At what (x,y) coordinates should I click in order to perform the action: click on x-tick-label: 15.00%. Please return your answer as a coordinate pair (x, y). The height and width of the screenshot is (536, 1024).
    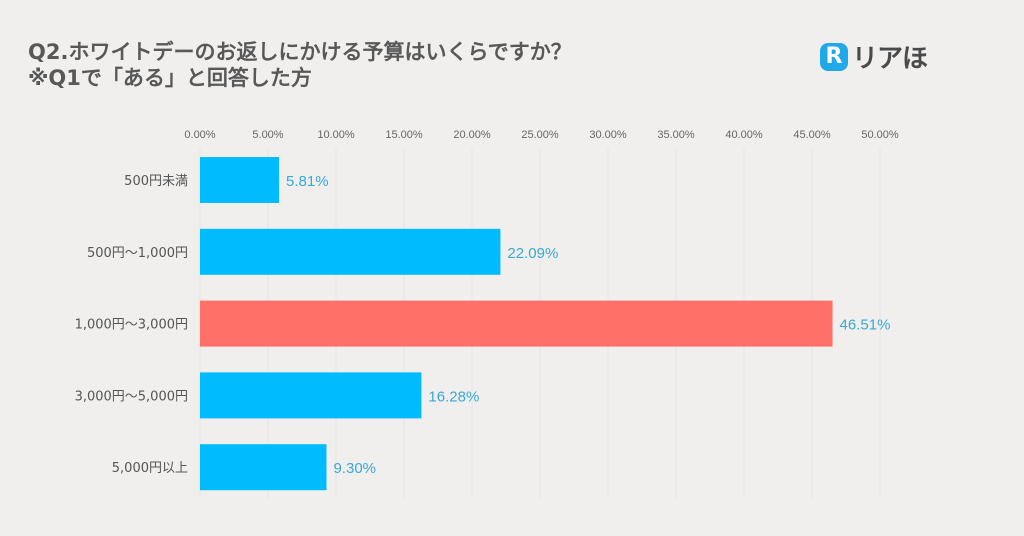
    Looking at the image, I should click on (404, 135).